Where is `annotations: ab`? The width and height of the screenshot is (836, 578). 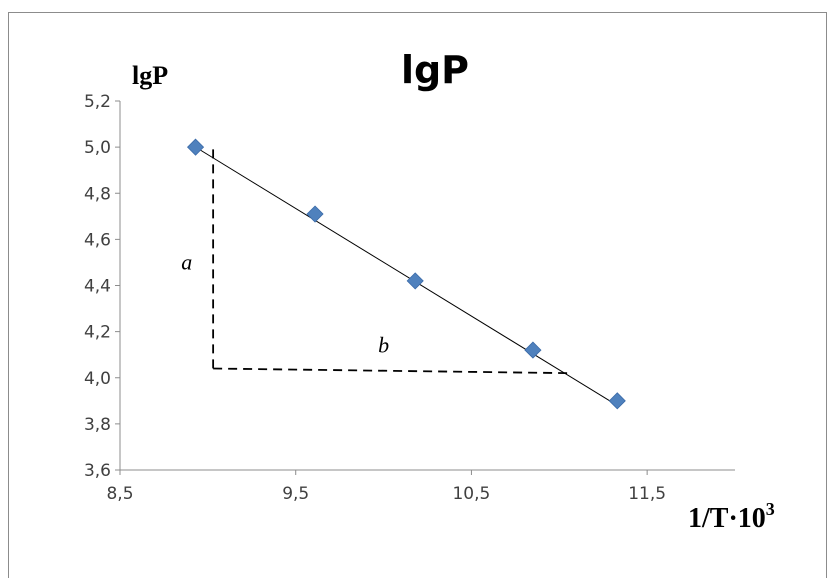 annotations: ab is located at coordinates (285, 303).